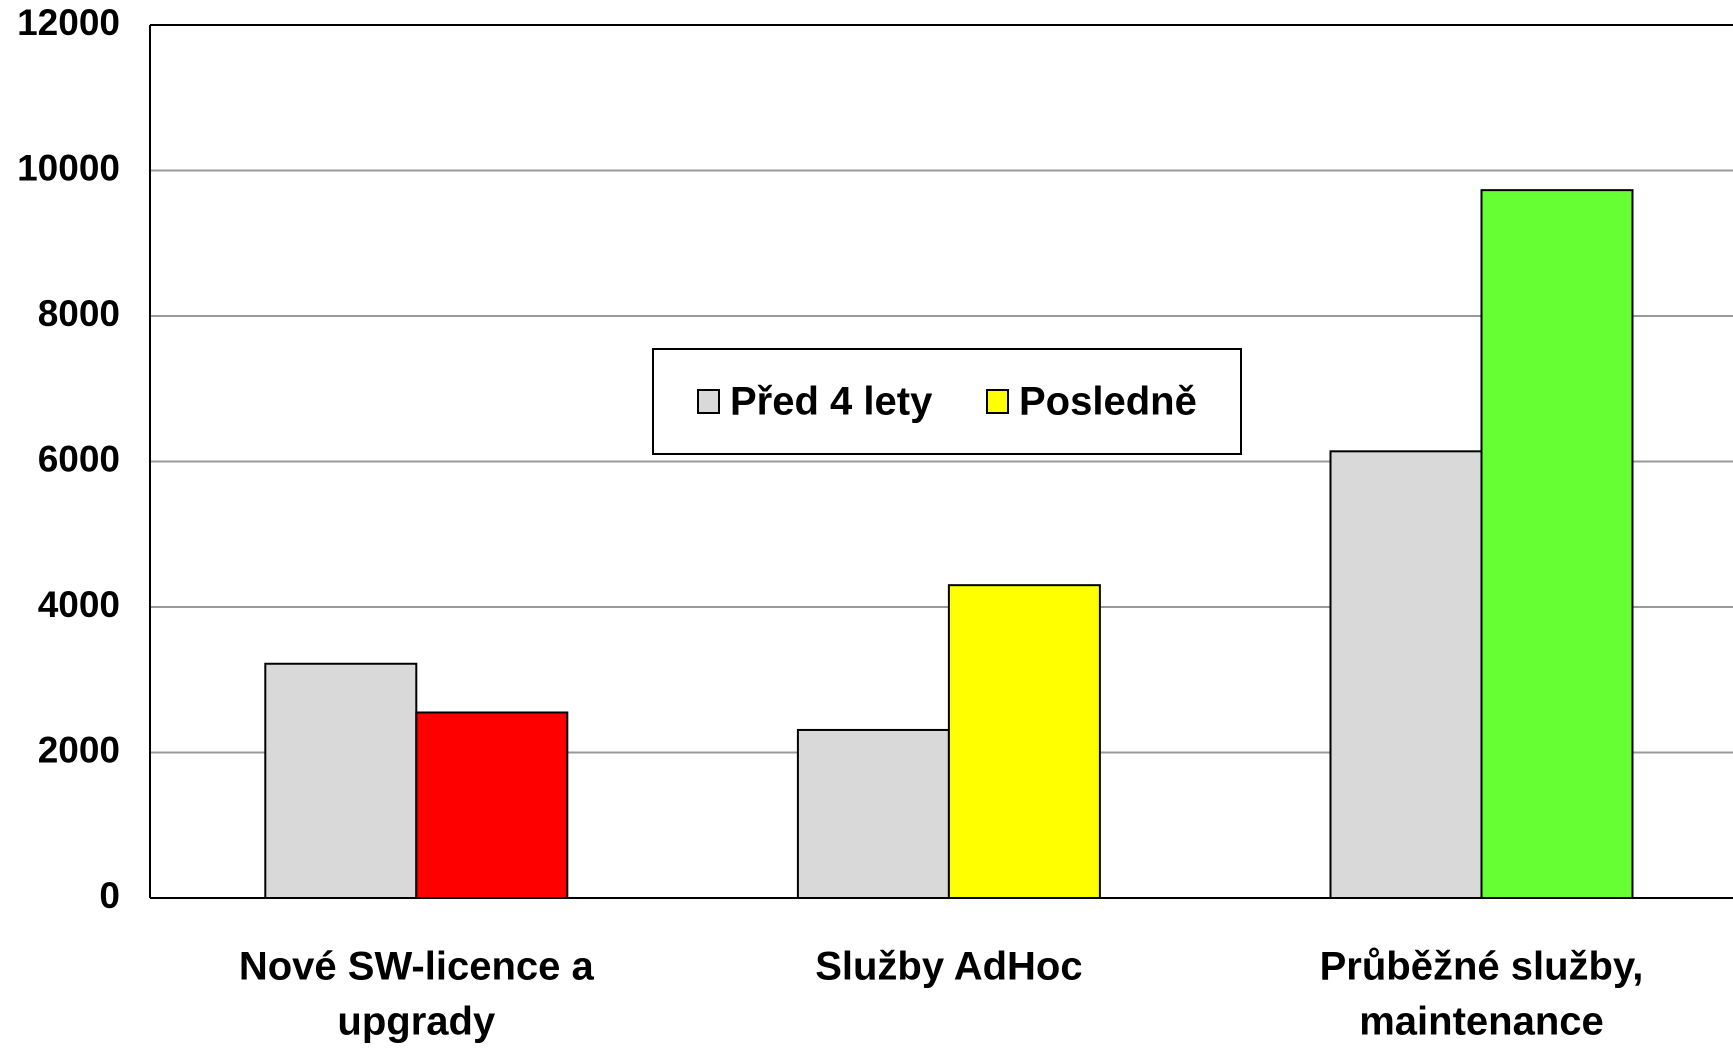  Describe the element at coordinates (68, 167) in the screenshot. I see `y-tick-label: 10000` at that location.